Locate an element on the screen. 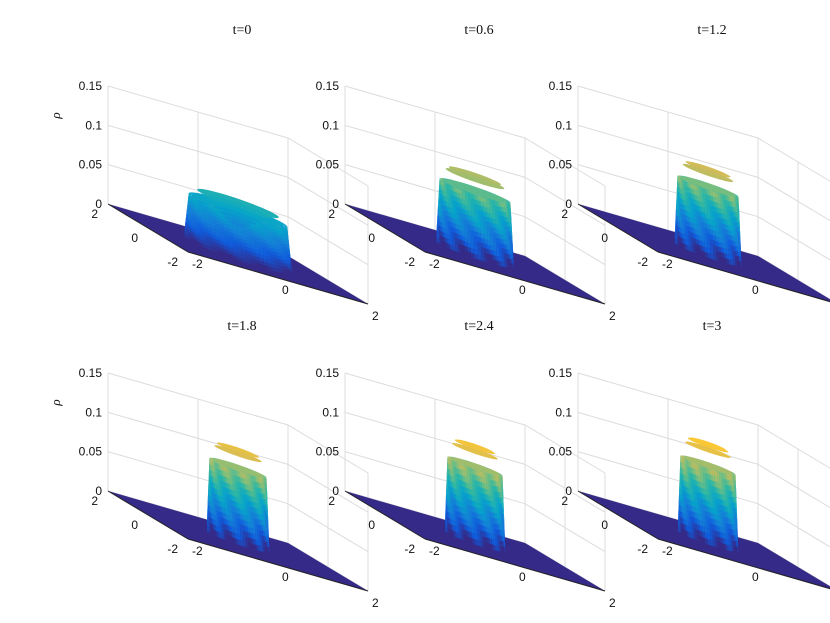 This screenshot has height=623, width=830. y-axis-line is located at coordinates (148, 515).